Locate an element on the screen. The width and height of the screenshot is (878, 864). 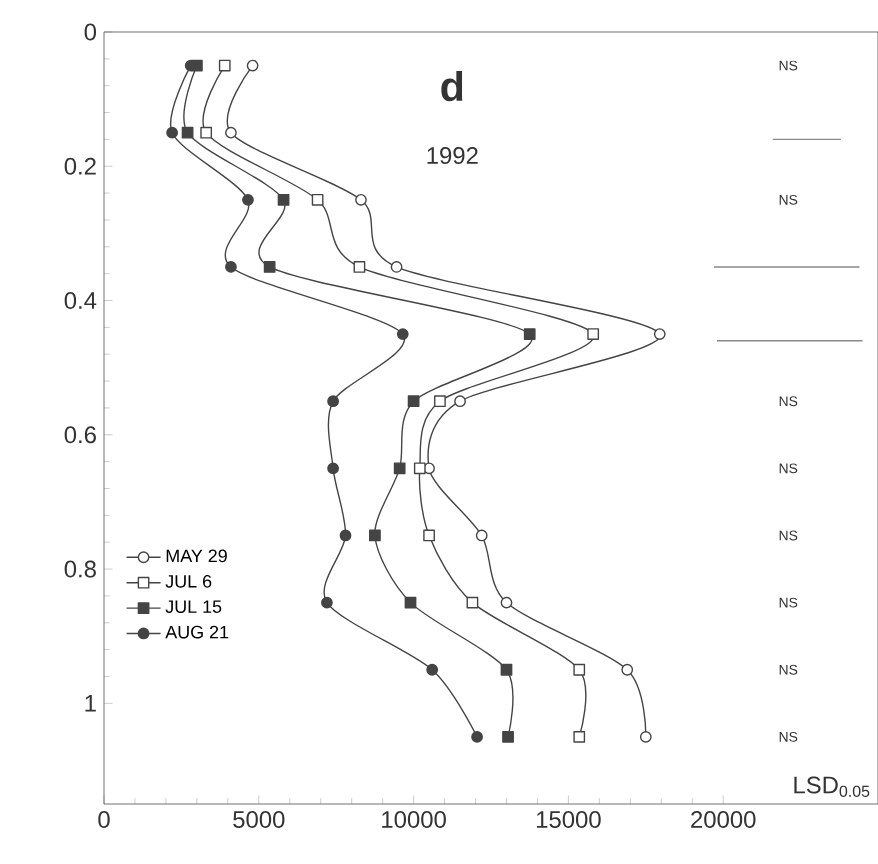
x-tick-label: 10000 is located at coordinates (414, 819).